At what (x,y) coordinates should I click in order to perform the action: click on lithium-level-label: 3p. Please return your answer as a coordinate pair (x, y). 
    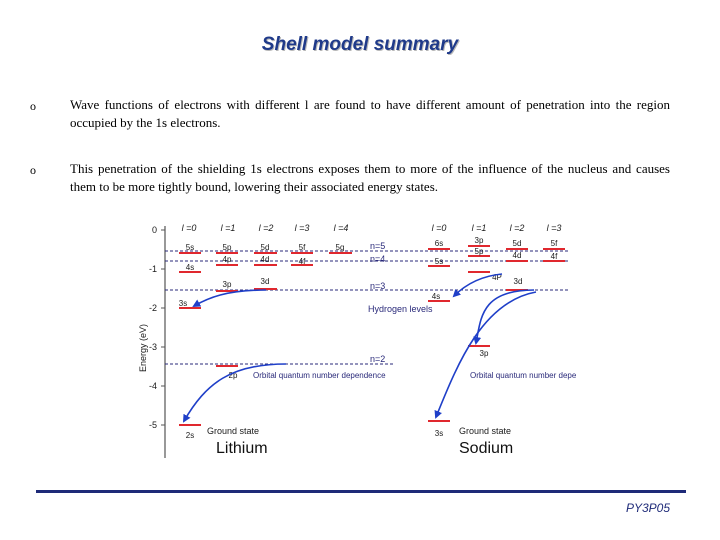
    Looking at the image, I should click on (227, 284).